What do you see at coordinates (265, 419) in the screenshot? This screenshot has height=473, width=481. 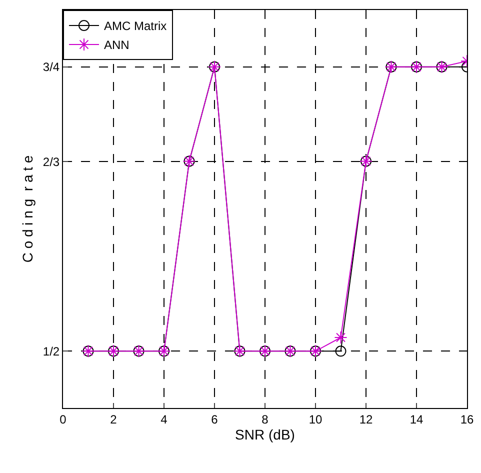 I see `x-tick-label: 8` at bounding box center [265, 419].